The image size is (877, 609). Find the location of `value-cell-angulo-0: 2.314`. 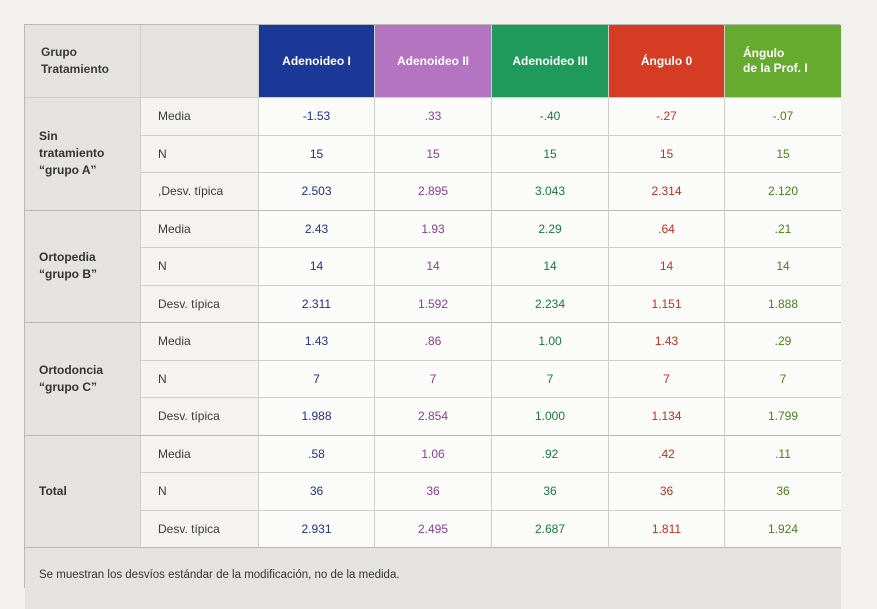

value-cell-angulo-0: 2.314 is located at coordinates (667, 192).